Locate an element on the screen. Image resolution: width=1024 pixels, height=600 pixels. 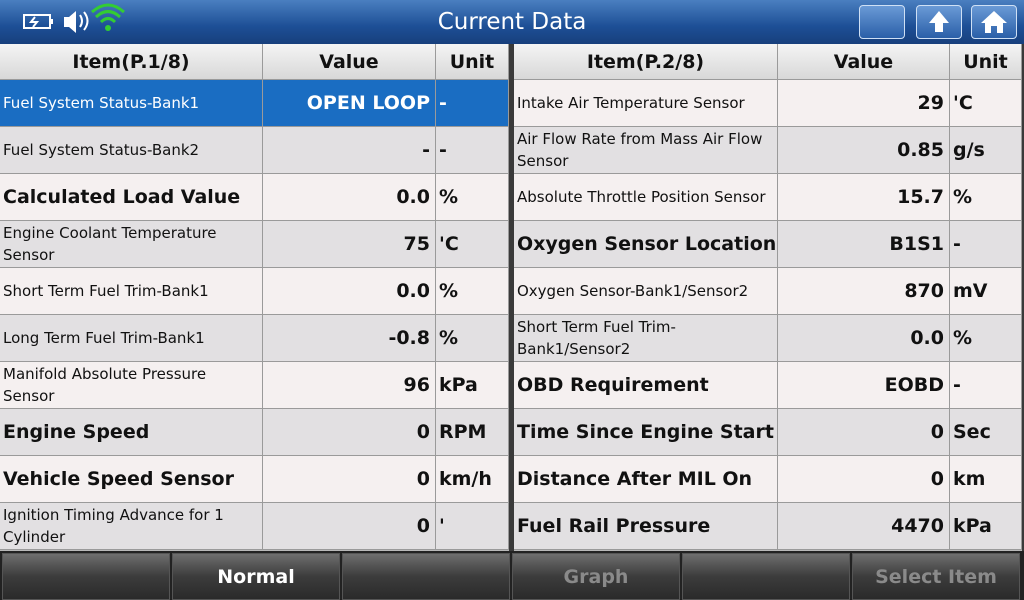
item-name: OBD Requirement is located at coordinates (646, 385).